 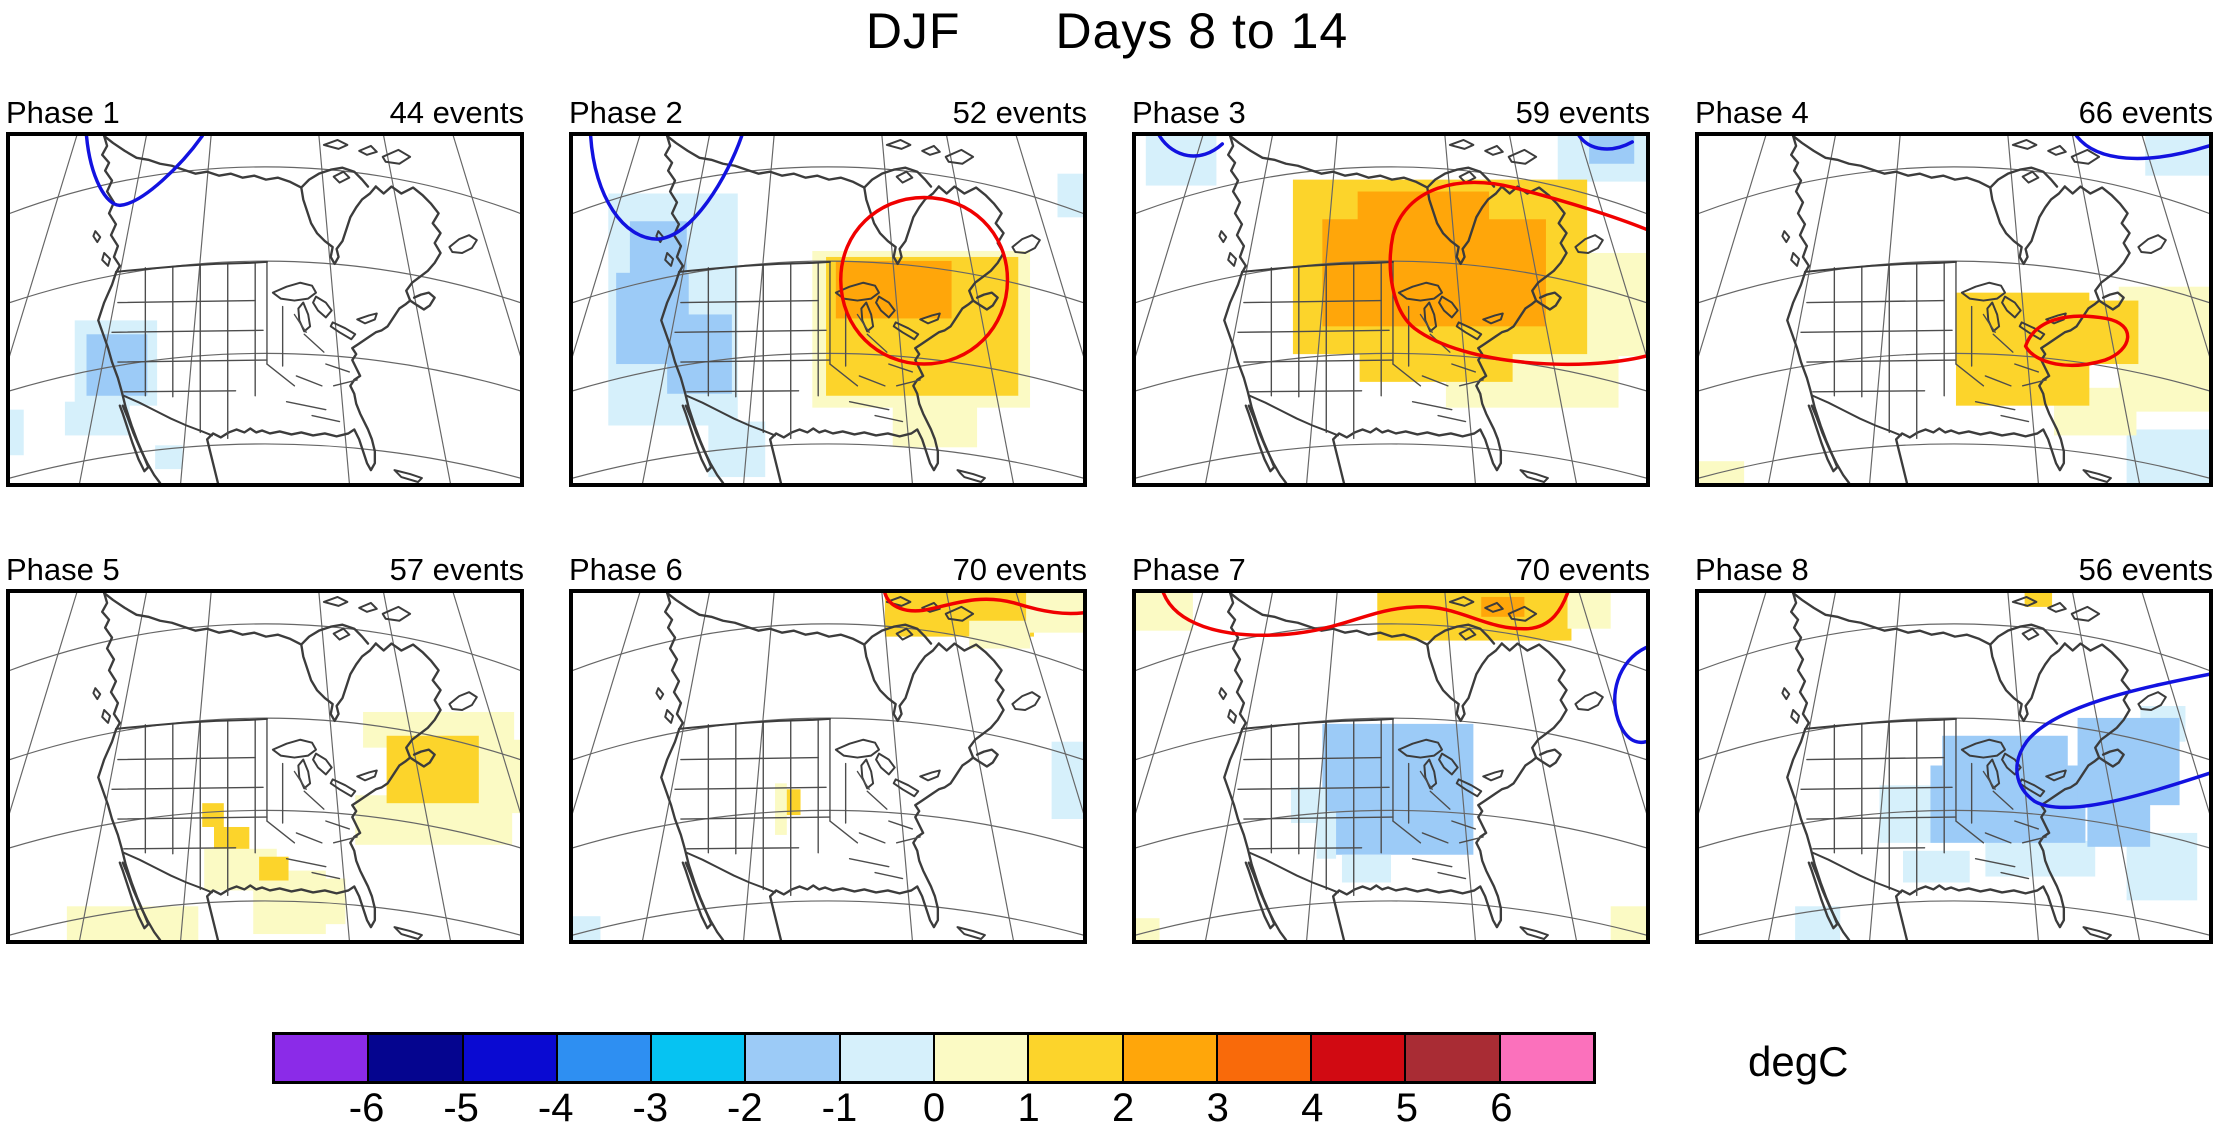 What do you see at coordinates (2145, 569) in the screenshot?
I see `events-count: 56 events` at bounding box center [2145, 569].